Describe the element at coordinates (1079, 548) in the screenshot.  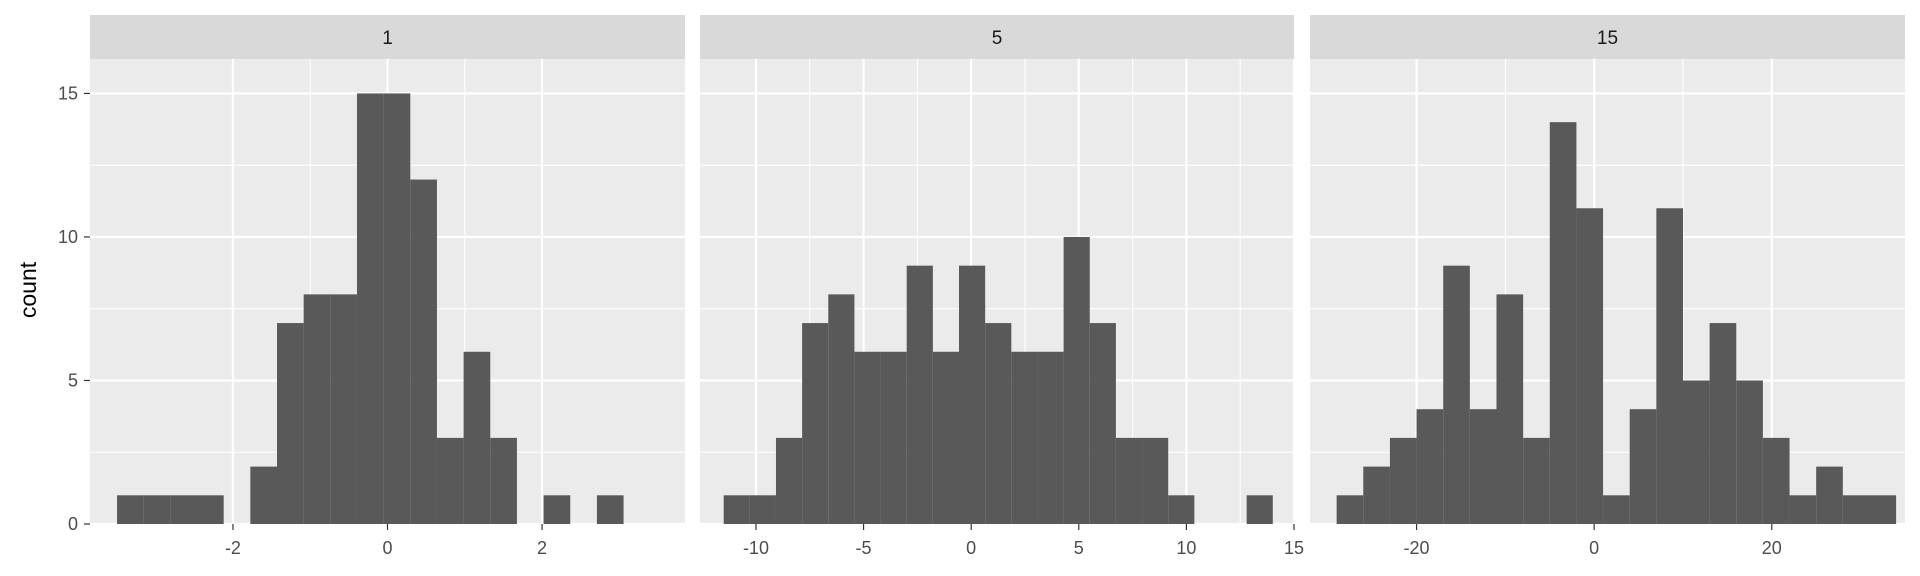
I see `x-tick-label: 5` at that location.